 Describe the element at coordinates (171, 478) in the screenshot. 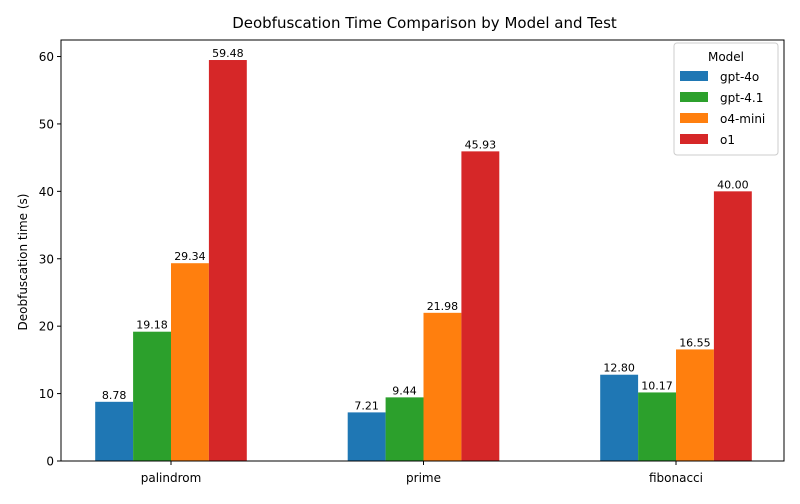

I see `x-tick-label: palindrom` at that location.